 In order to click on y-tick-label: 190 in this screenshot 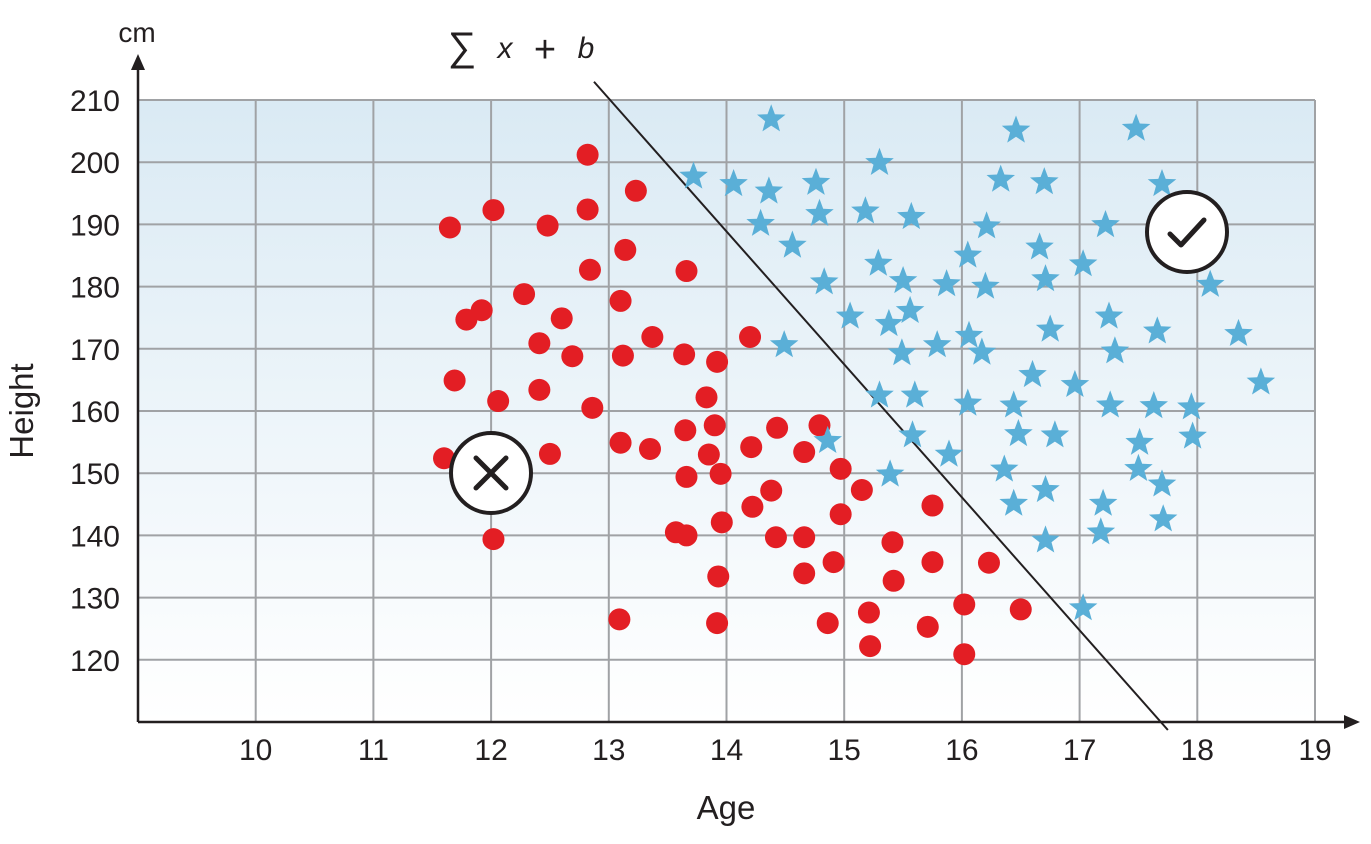, I will do `click(95, 225)`.